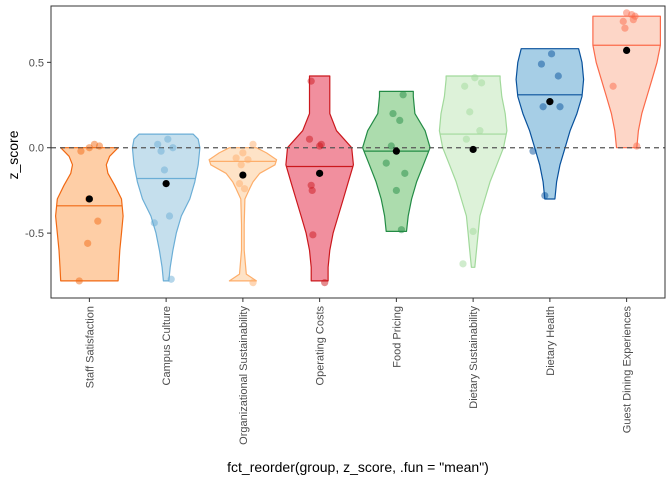  Describe the element at coordinates (397, 337) in the screenshot. I see `x-tick-label: Food Pricing` at that location.